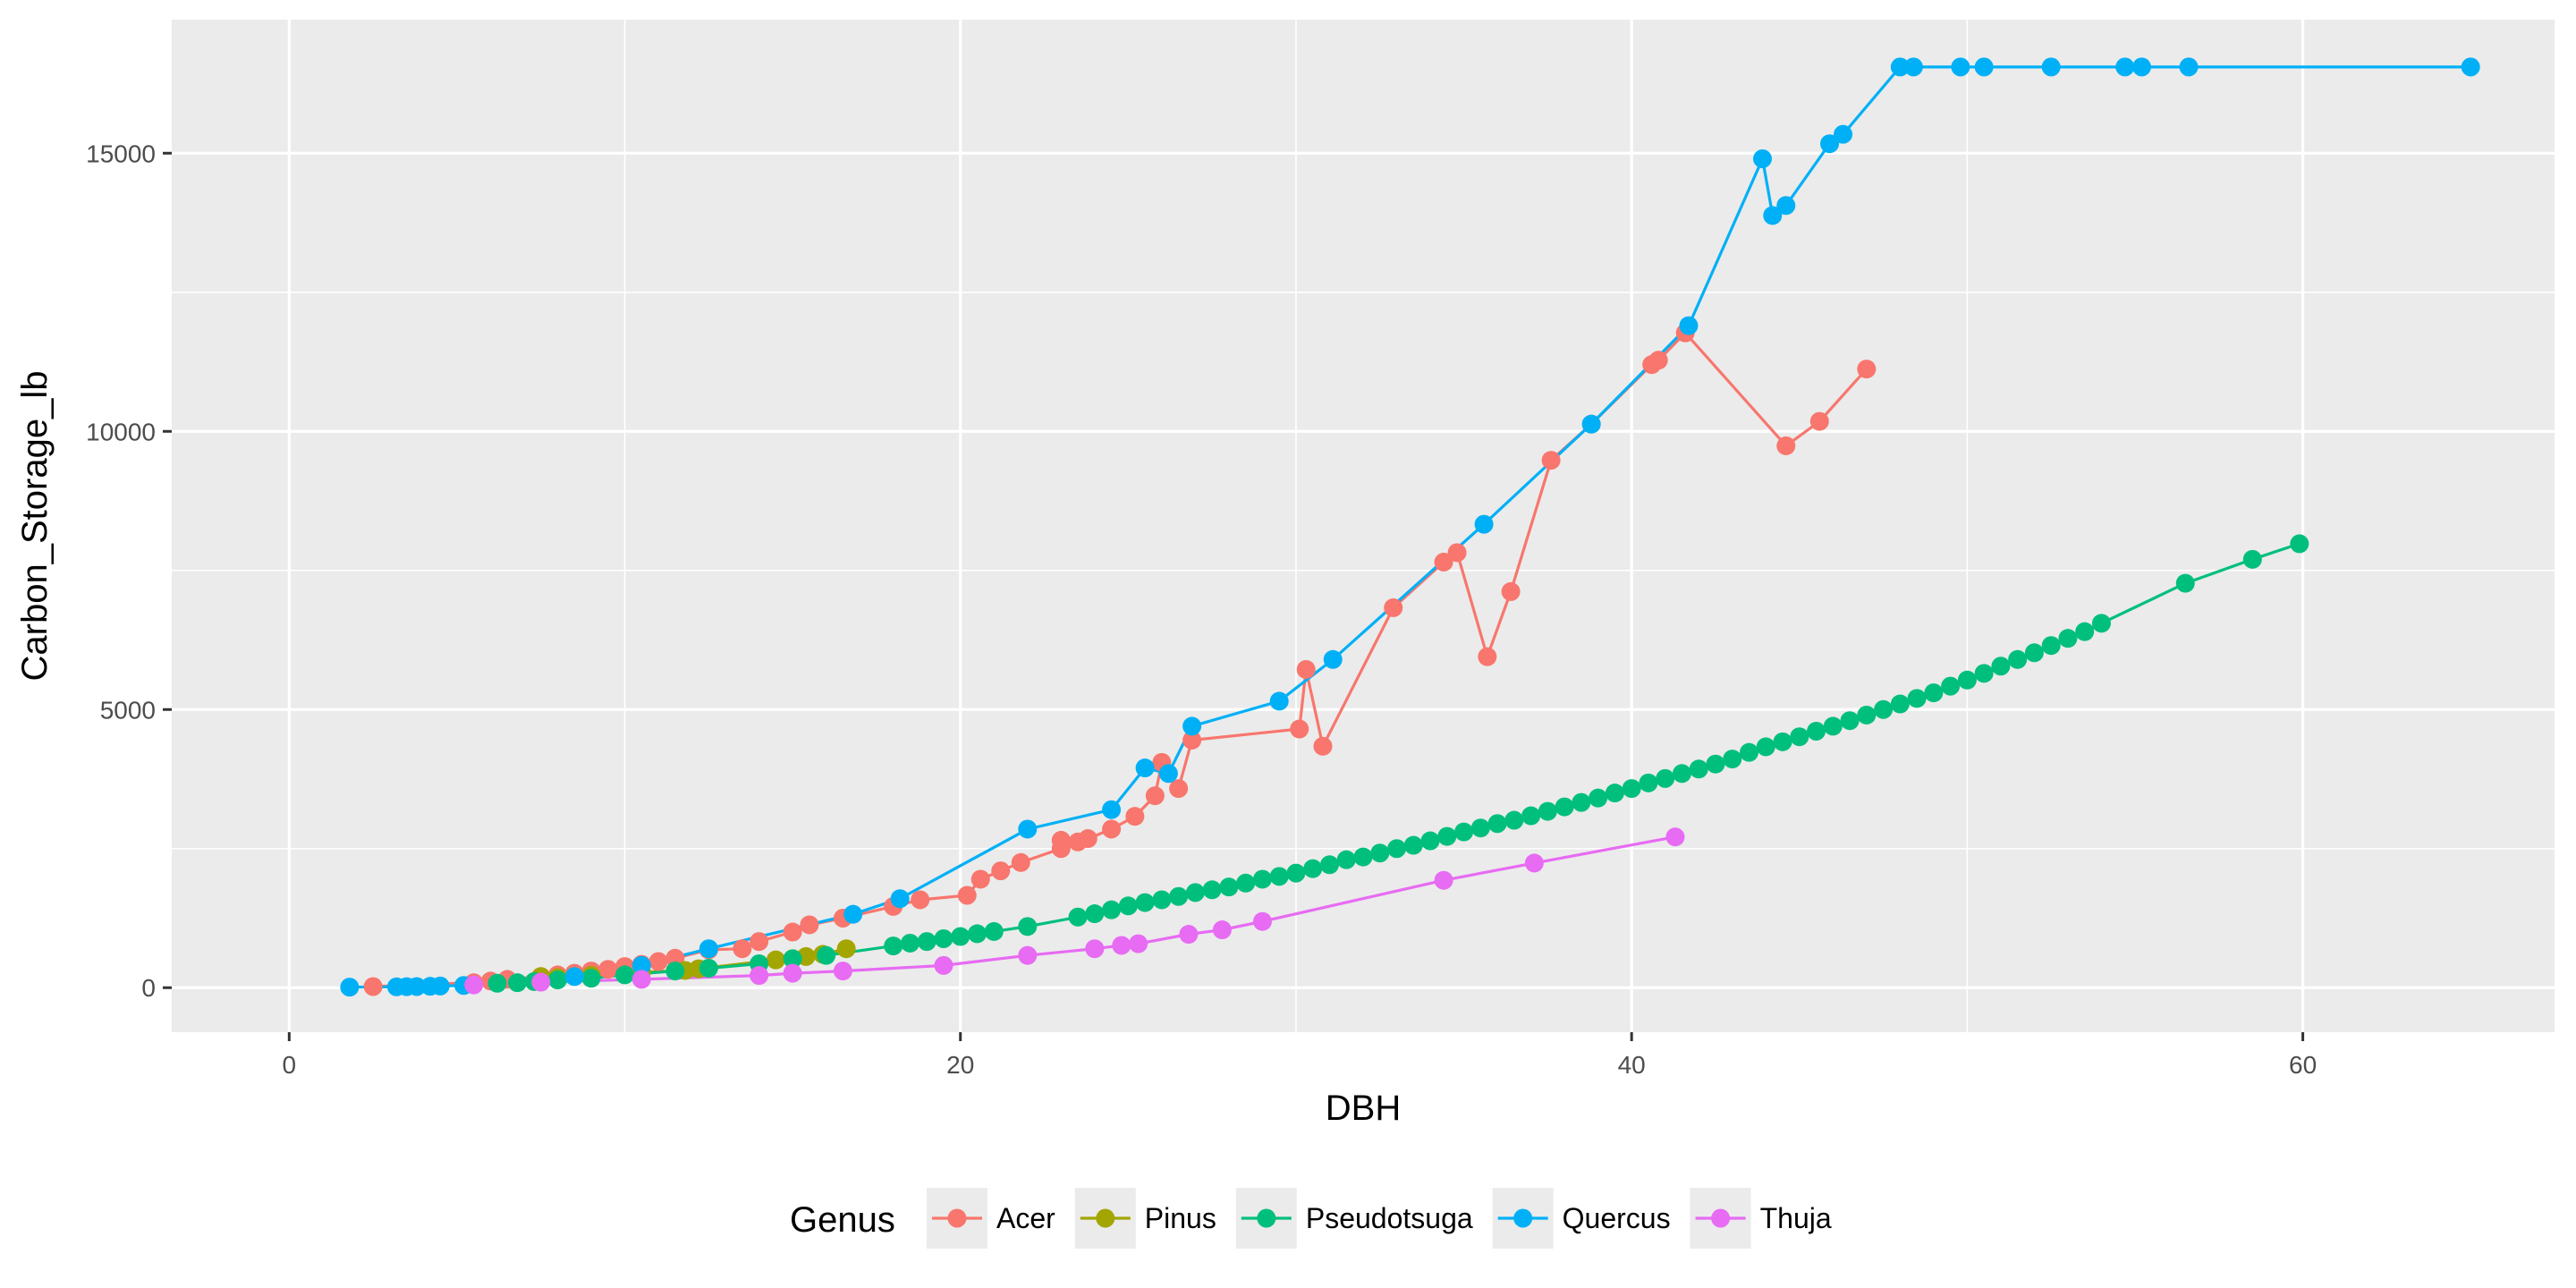 The image size is (2576, 1288). What do you see at coordinates (1354, 1218) in the screenshot?
I see `legend-item-pseudotsuga: Pseudotsuga` at bounding box center [1354, 1218].